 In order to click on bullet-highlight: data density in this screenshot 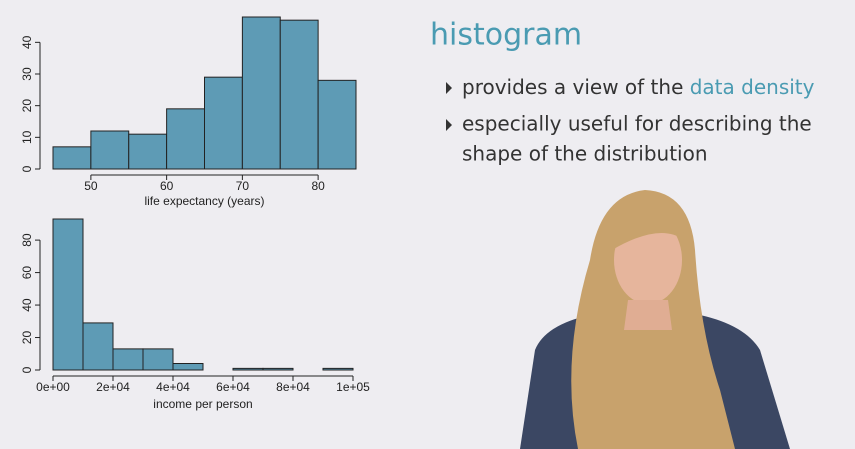, I will do `click(752, 87)`.